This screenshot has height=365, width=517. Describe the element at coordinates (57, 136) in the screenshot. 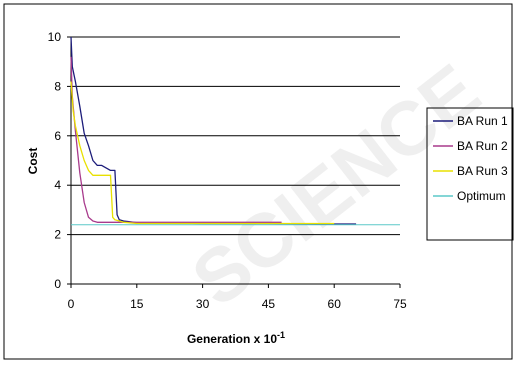

I see `y-tick-label: 6` at that location.